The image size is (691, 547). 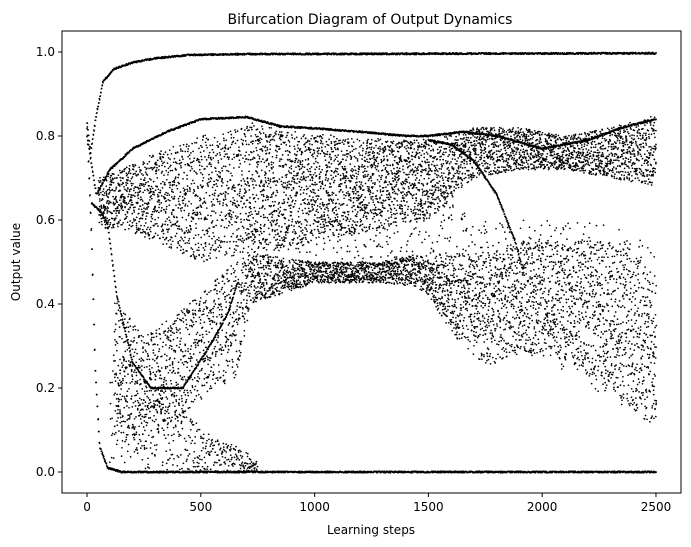 What do you see at coordinates (370, 20) in the screenshot?
I see `chart-title: Bifurcation Diagram of Output Dynamics` at bounding box center [370, 20].